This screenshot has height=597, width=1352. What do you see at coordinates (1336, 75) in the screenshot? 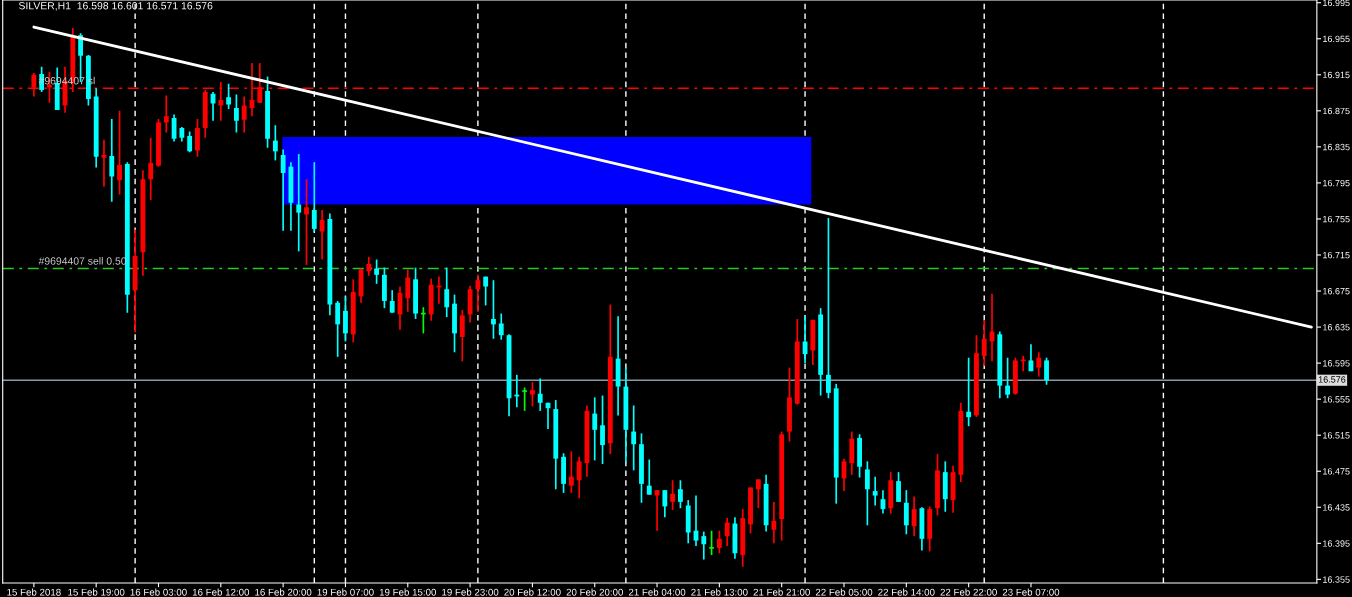
I see `y-tick-label: 16.915` at bounding box center [1336, 75].